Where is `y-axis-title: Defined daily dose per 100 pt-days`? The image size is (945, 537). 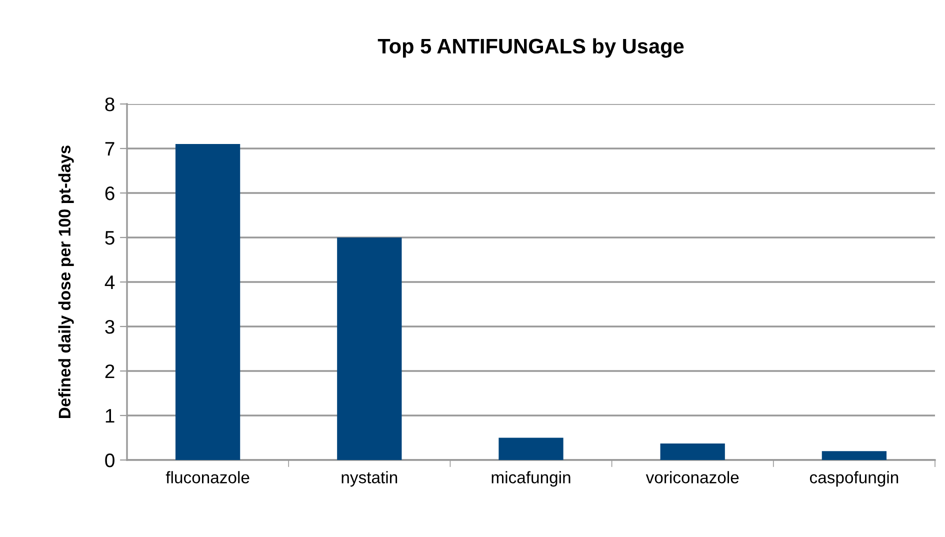 y-axis-title: Defined daily dose per 100 pt-days is located at coordinates (66, 282).